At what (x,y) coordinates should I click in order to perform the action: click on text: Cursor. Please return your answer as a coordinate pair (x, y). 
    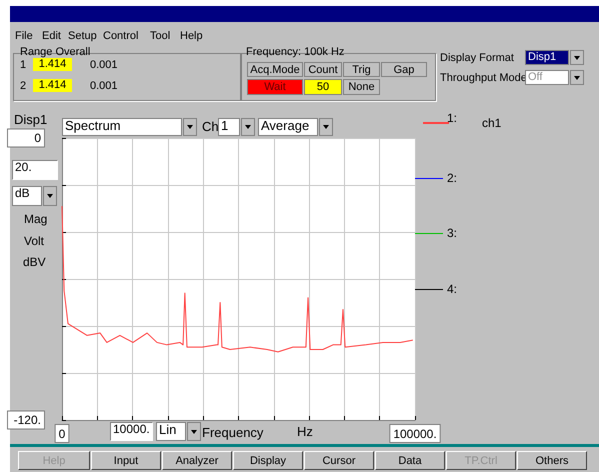
    Looking at the image, I should click on (339, 460).